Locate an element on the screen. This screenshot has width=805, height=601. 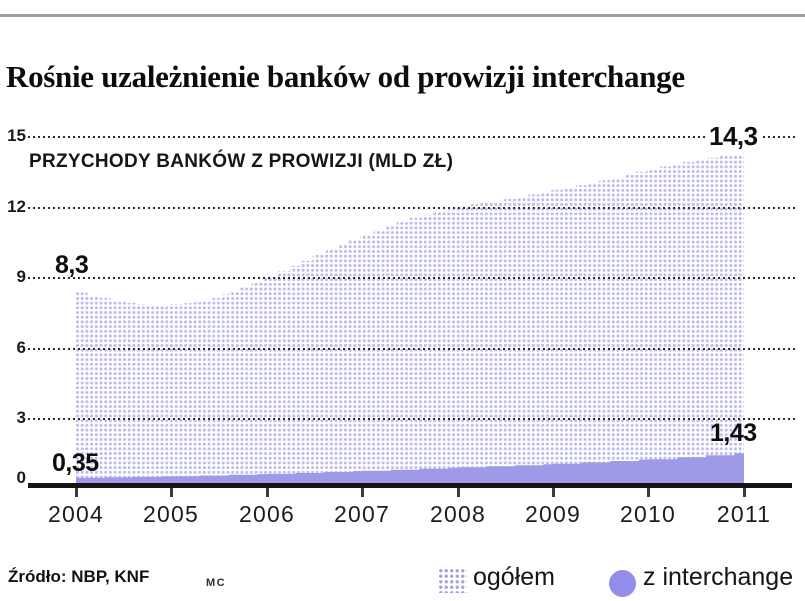
y-tick-12: 12 is located at coordinates (16, 206).